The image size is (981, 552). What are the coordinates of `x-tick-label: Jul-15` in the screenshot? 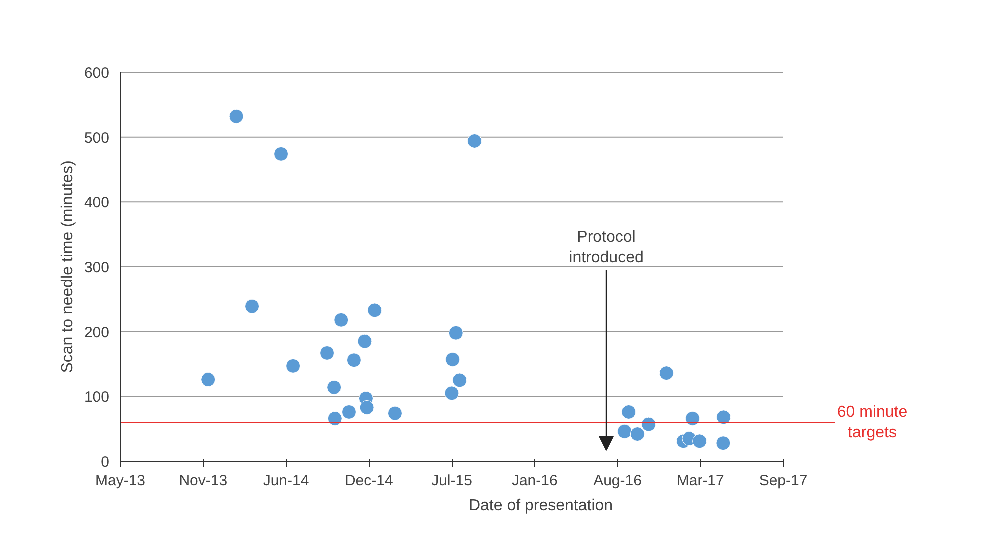 It's located at (452, 481).